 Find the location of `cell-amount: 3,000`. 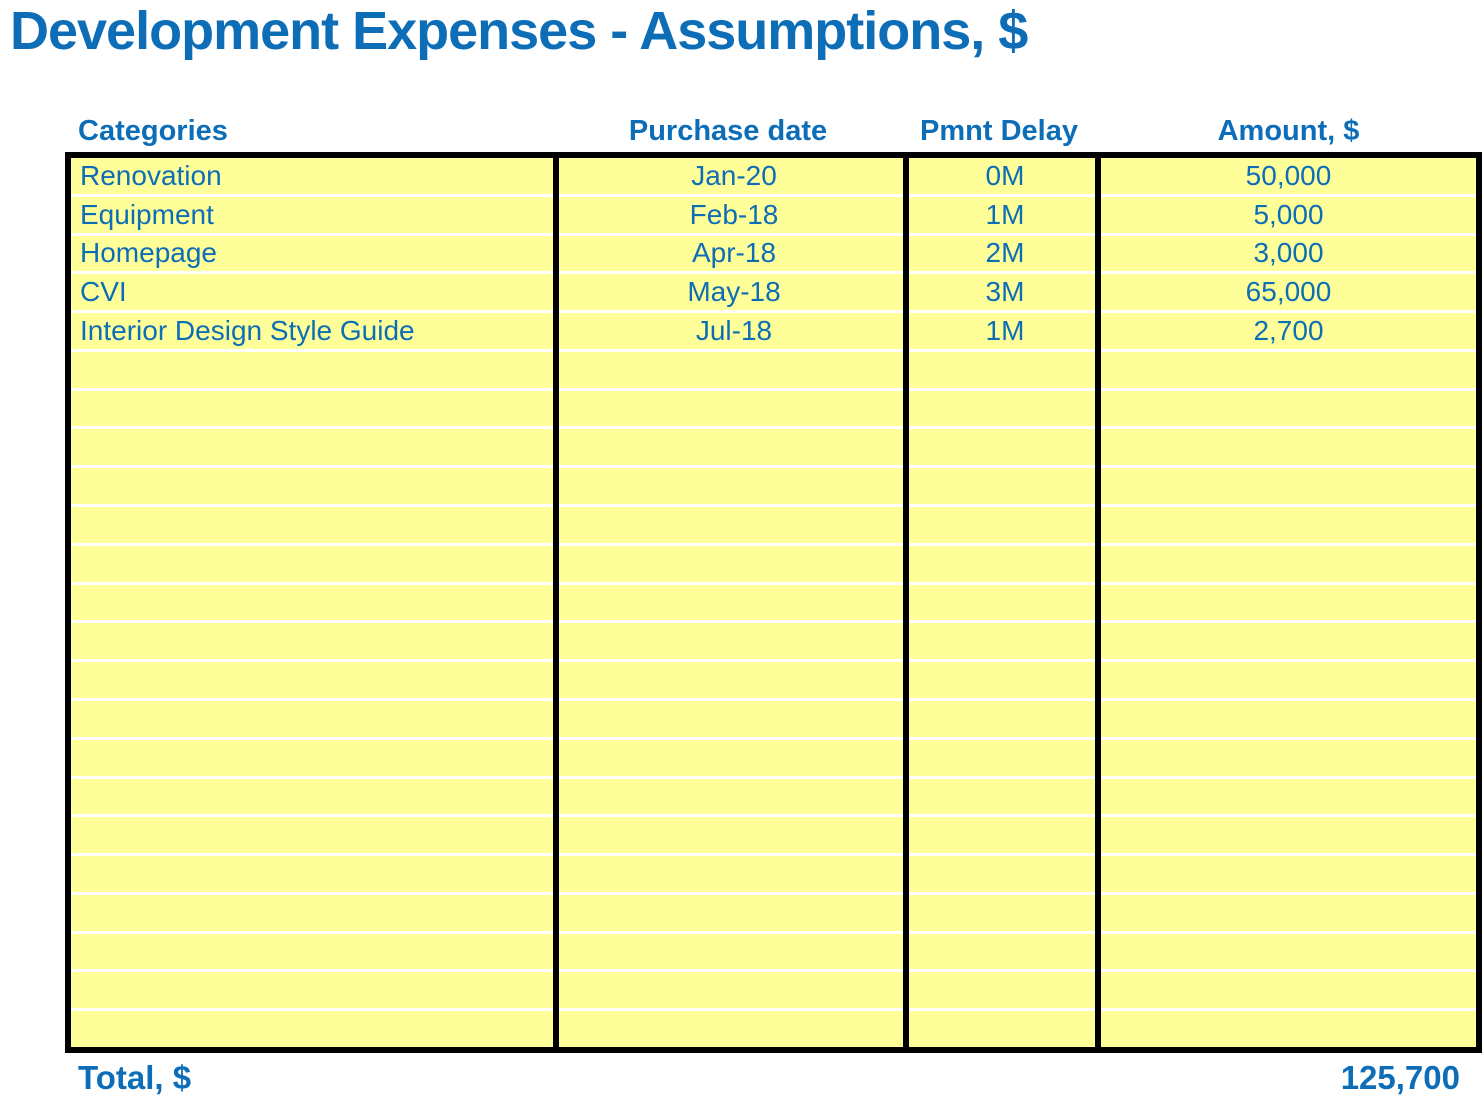

cell-amount: 3,000 is located at coordinates (1288, 253).